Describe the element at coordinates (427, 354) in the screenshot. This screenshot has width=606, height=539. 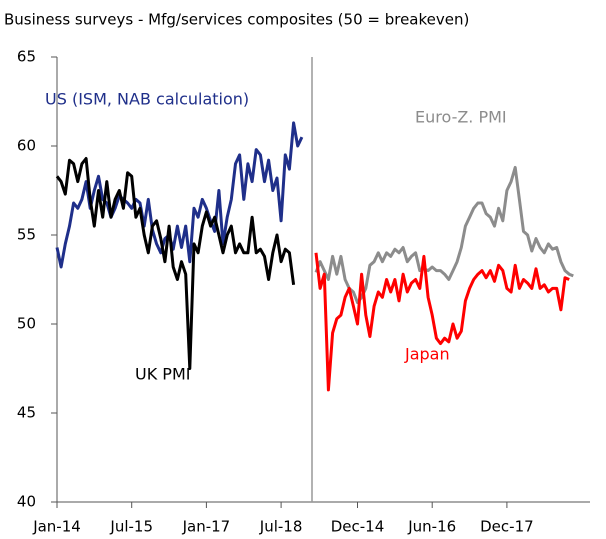
I see `series-label: Japan` at that location.